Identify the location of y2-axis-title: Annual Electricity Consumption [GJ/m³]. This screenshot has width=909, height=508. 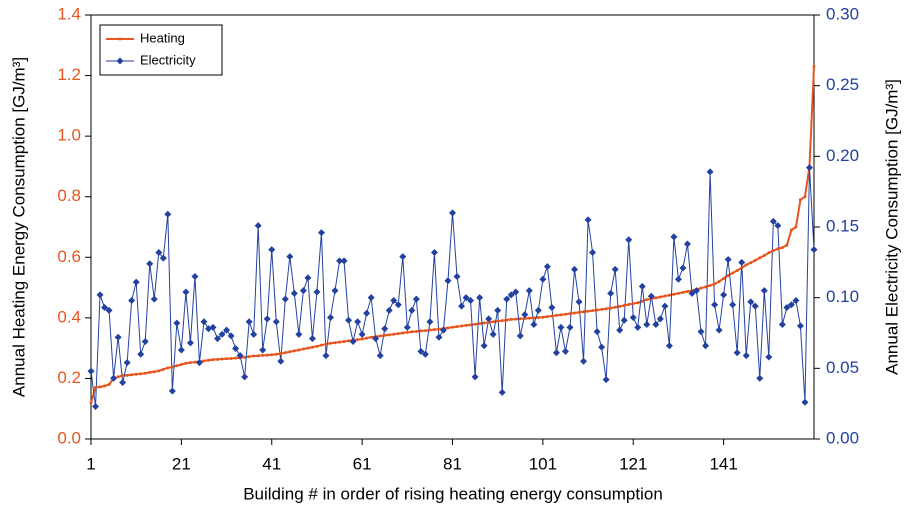
(891, 227).